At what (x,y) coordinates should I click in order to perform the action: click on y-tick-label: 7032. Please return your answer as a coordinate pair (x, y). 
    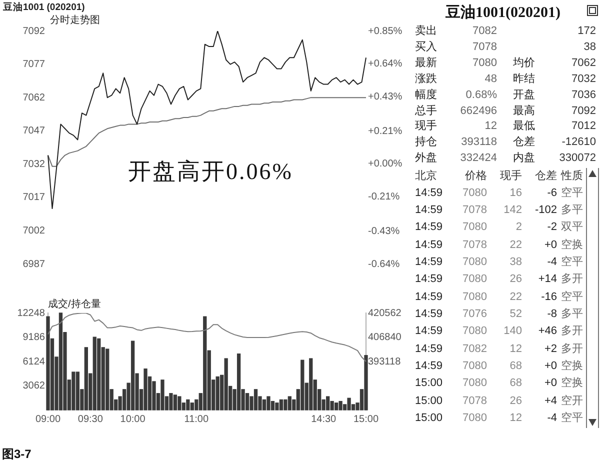
    Looking at the image, I should click on (34, 164).